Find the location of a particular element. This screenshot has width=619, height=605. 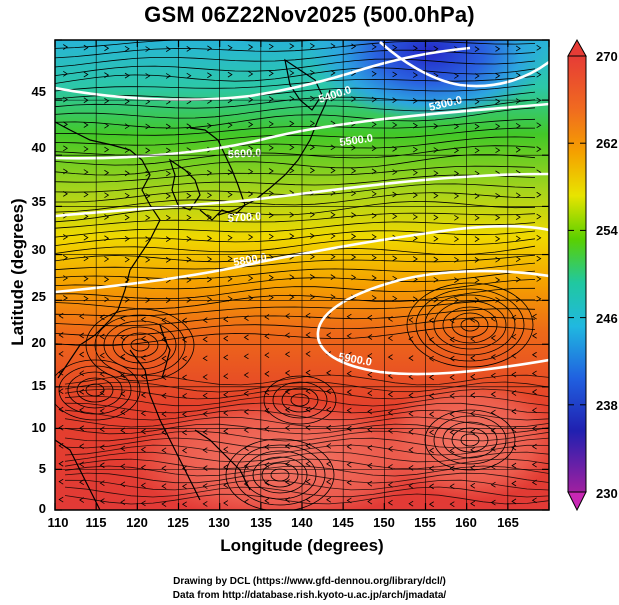

contour-label-5900: 5900.0 is located at coordinates (354, 360).